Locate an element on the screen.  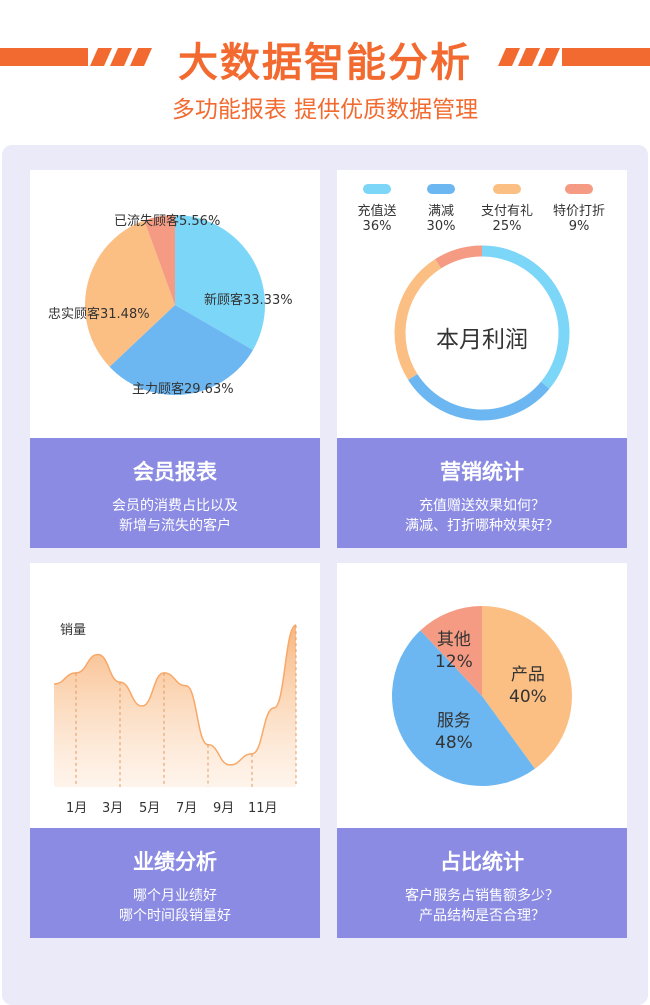
sales-area is located at coordinates (175, 706).